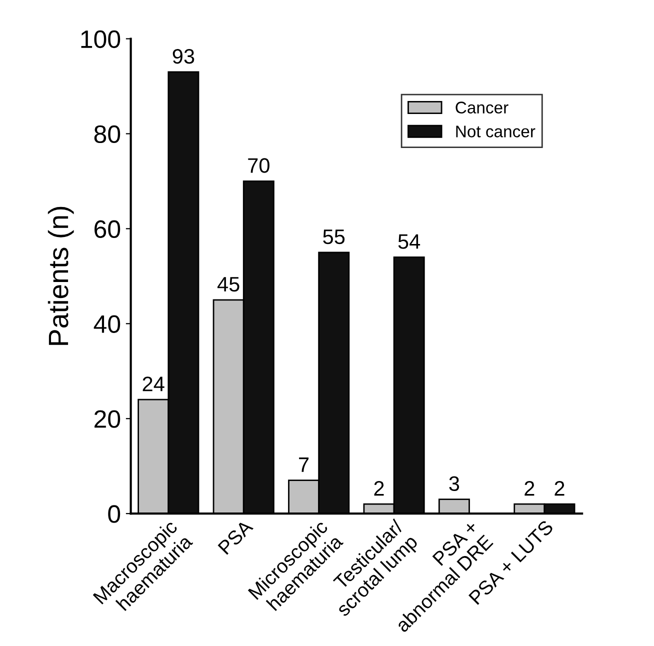 This screenshot has width=654, height=646. I want to click on data-label: 7, so click(304, 465).